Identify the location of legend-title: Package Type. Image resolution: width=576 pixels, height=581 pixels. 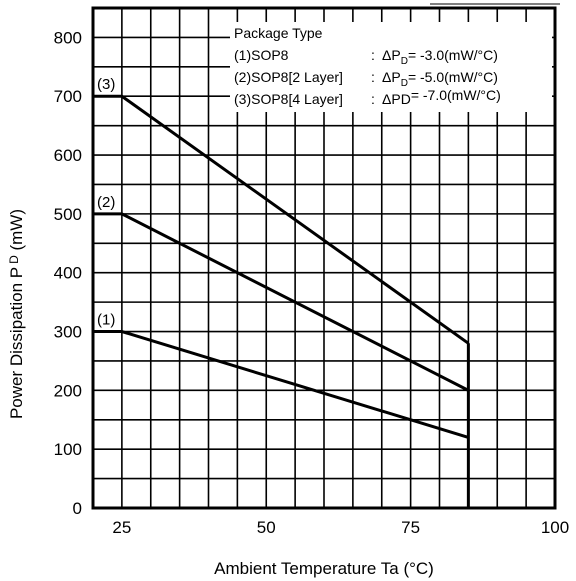
(278, 33).